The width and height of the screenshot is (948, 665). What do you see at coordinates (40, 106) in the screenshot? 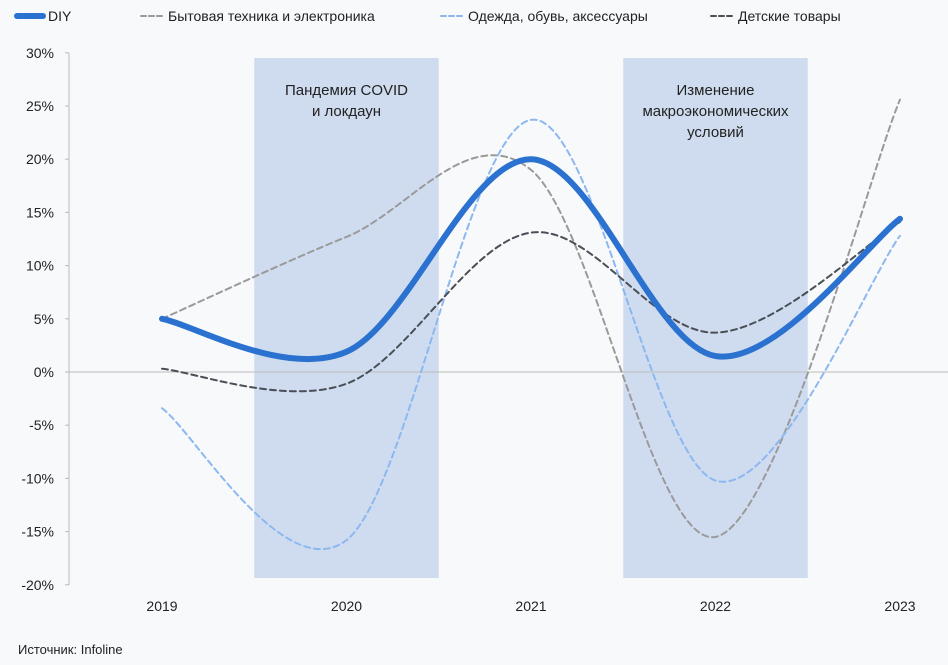
I see `y-tick-label: 25%` at bounding box center [40, 106].